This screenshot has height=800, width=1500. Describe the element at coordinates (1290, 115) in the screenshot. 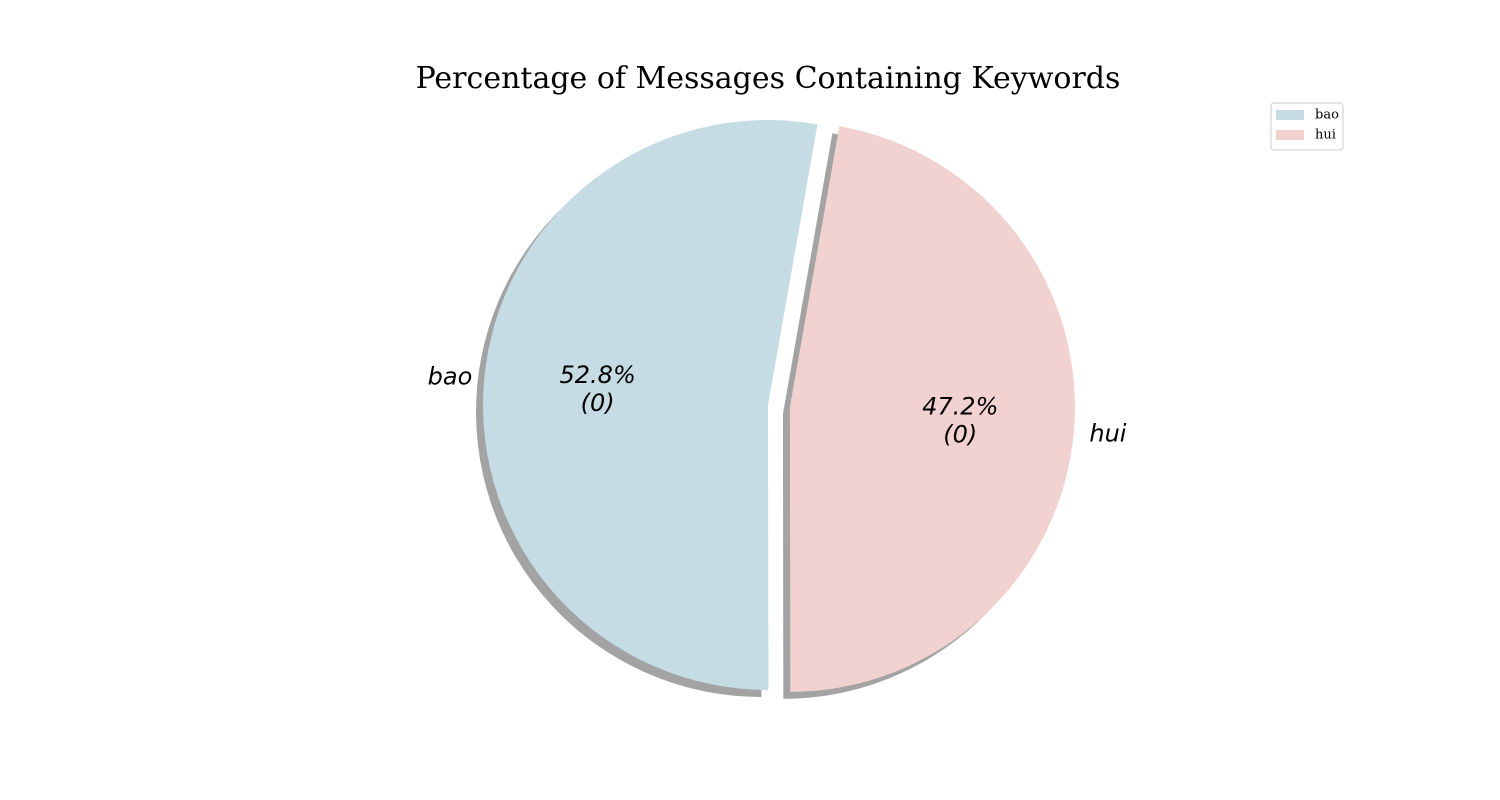

I see `legend-swatch-bao` at that location.